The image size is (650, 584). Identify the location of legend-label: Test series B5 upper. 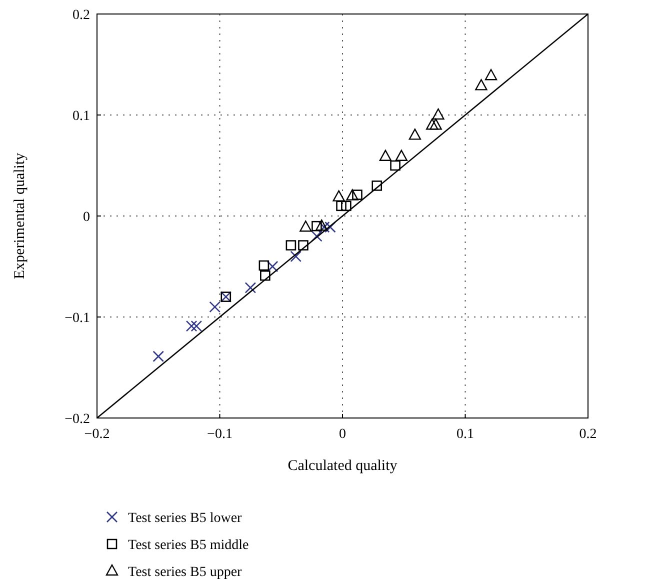
(185, 572).